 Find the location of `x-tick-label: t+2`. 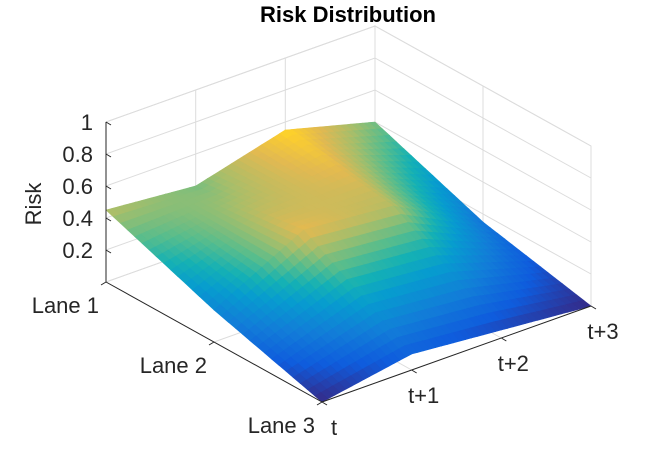

x-tick-label: t+2 is located at coordinates (513, 363).